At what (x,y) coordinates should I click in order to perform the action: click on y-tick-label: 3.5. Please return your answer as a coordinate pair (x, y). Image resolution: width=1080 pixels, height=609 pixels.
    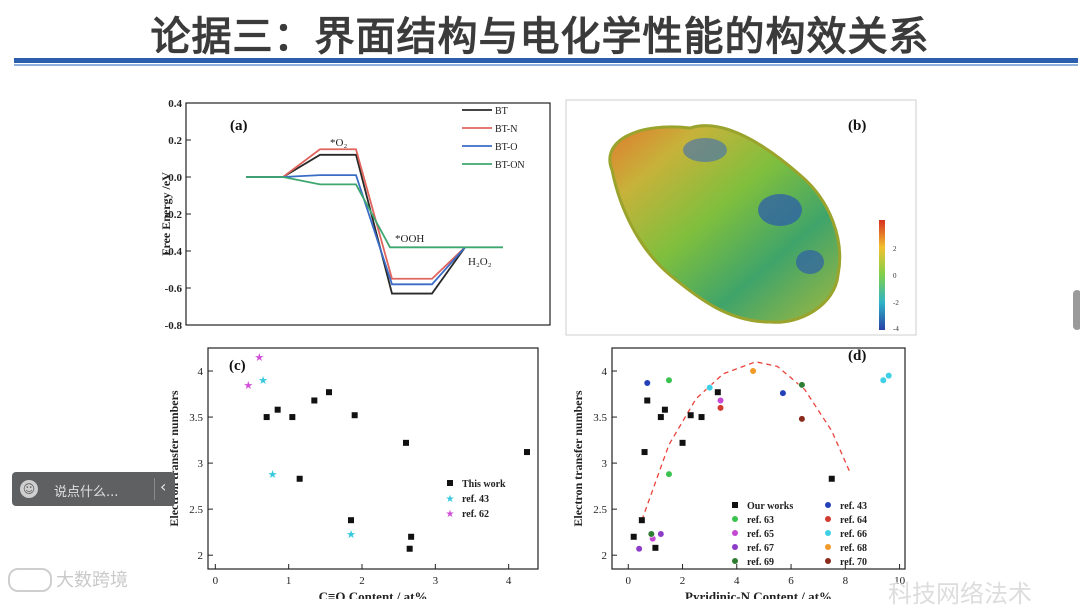
    Looking at the image, I should click on (600, 418).